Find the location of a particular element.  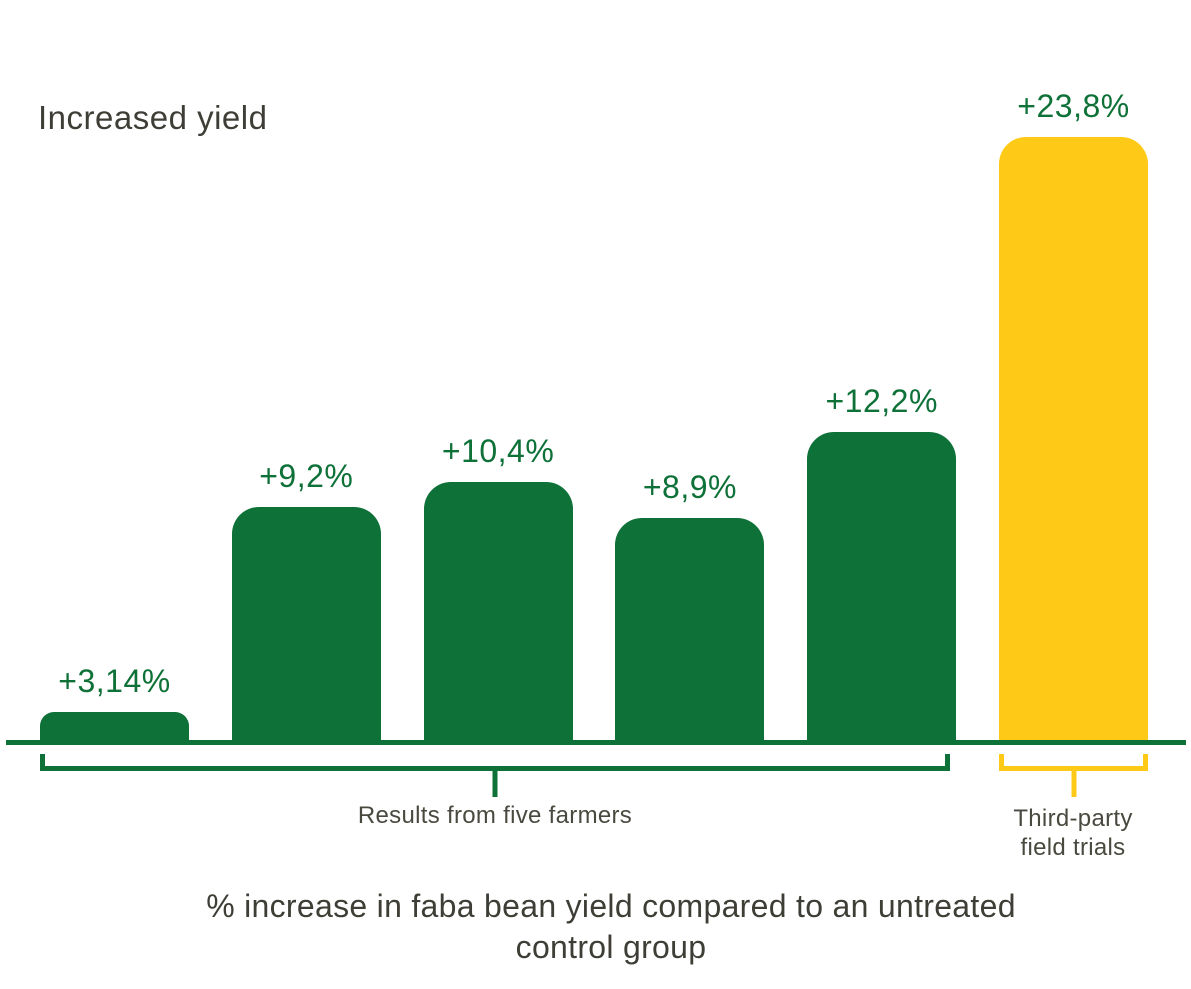

farmers-group-bracket is located at coordinates (495, 775).